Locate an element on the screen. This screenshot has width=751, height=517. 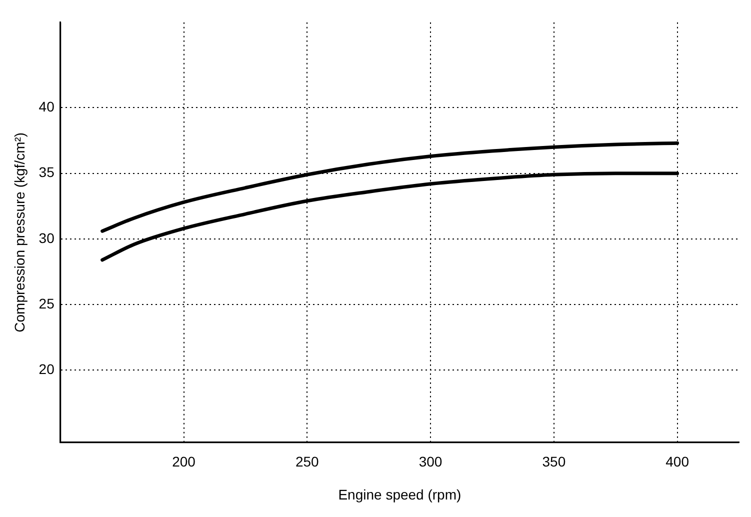
y-tick-label: 30 is located at coordinates (46, 238).